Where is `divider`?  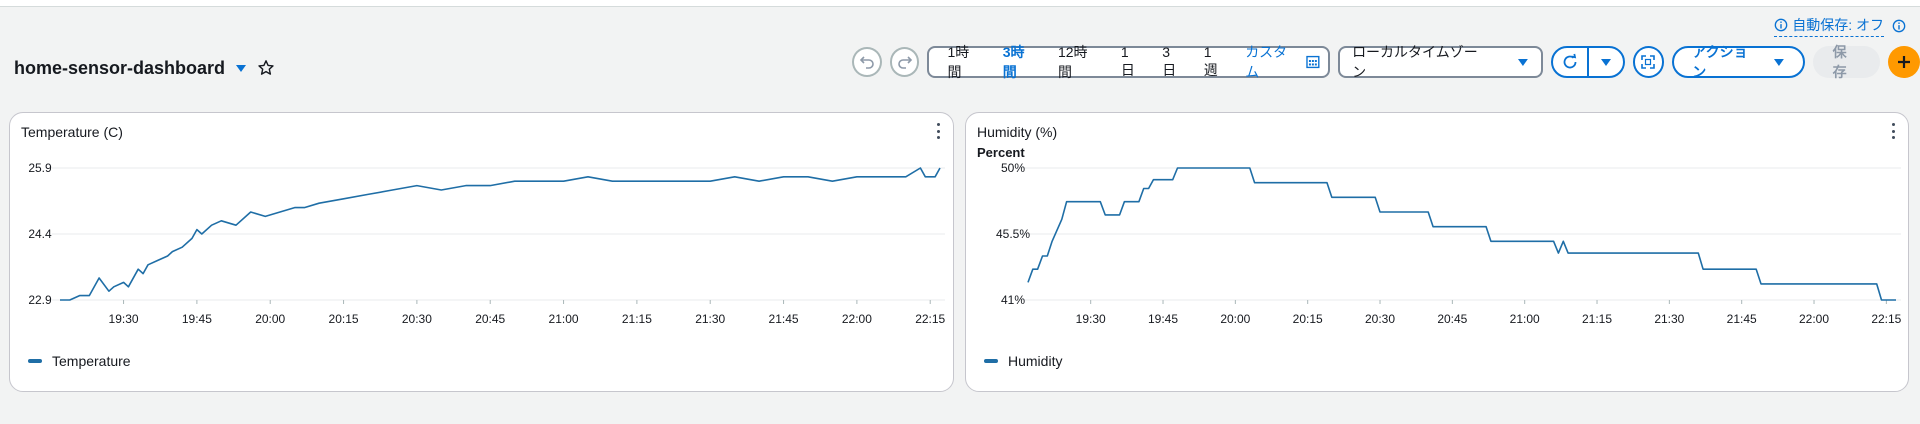
divider is located at coordinates (1587, 62).